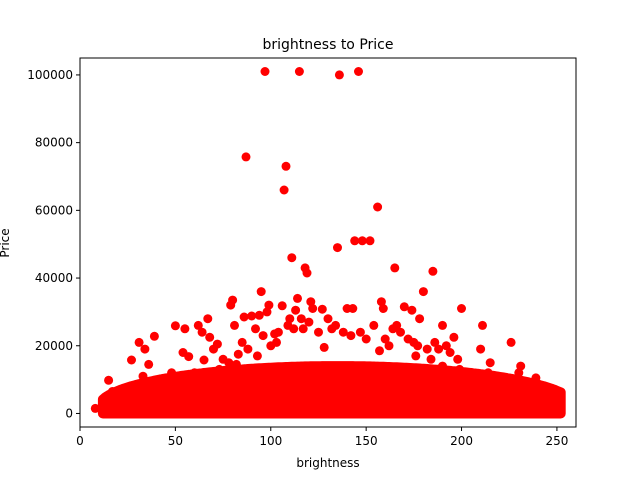 This screenshot has height=480, width=640. I want to click on x-tick-label: 50, so click(175, 441).